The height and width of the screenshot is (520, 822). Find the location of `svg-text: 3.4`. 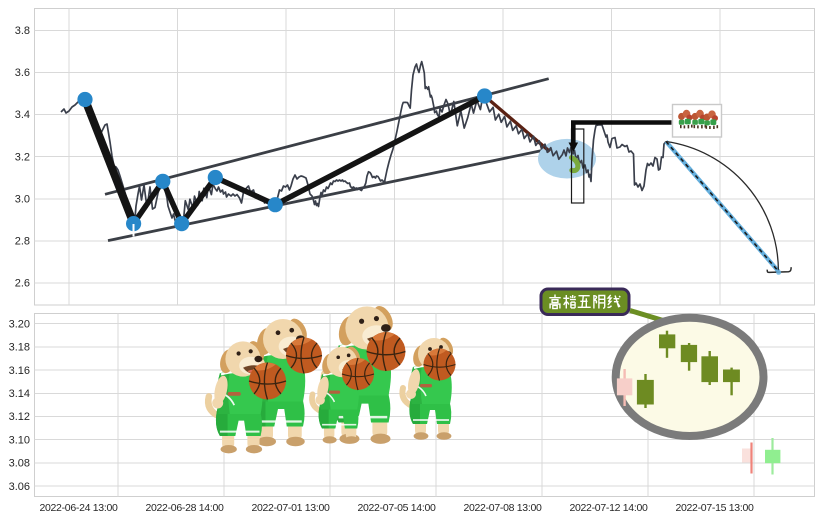

svg-text: 3.4 is located at coordinates (22, 115).